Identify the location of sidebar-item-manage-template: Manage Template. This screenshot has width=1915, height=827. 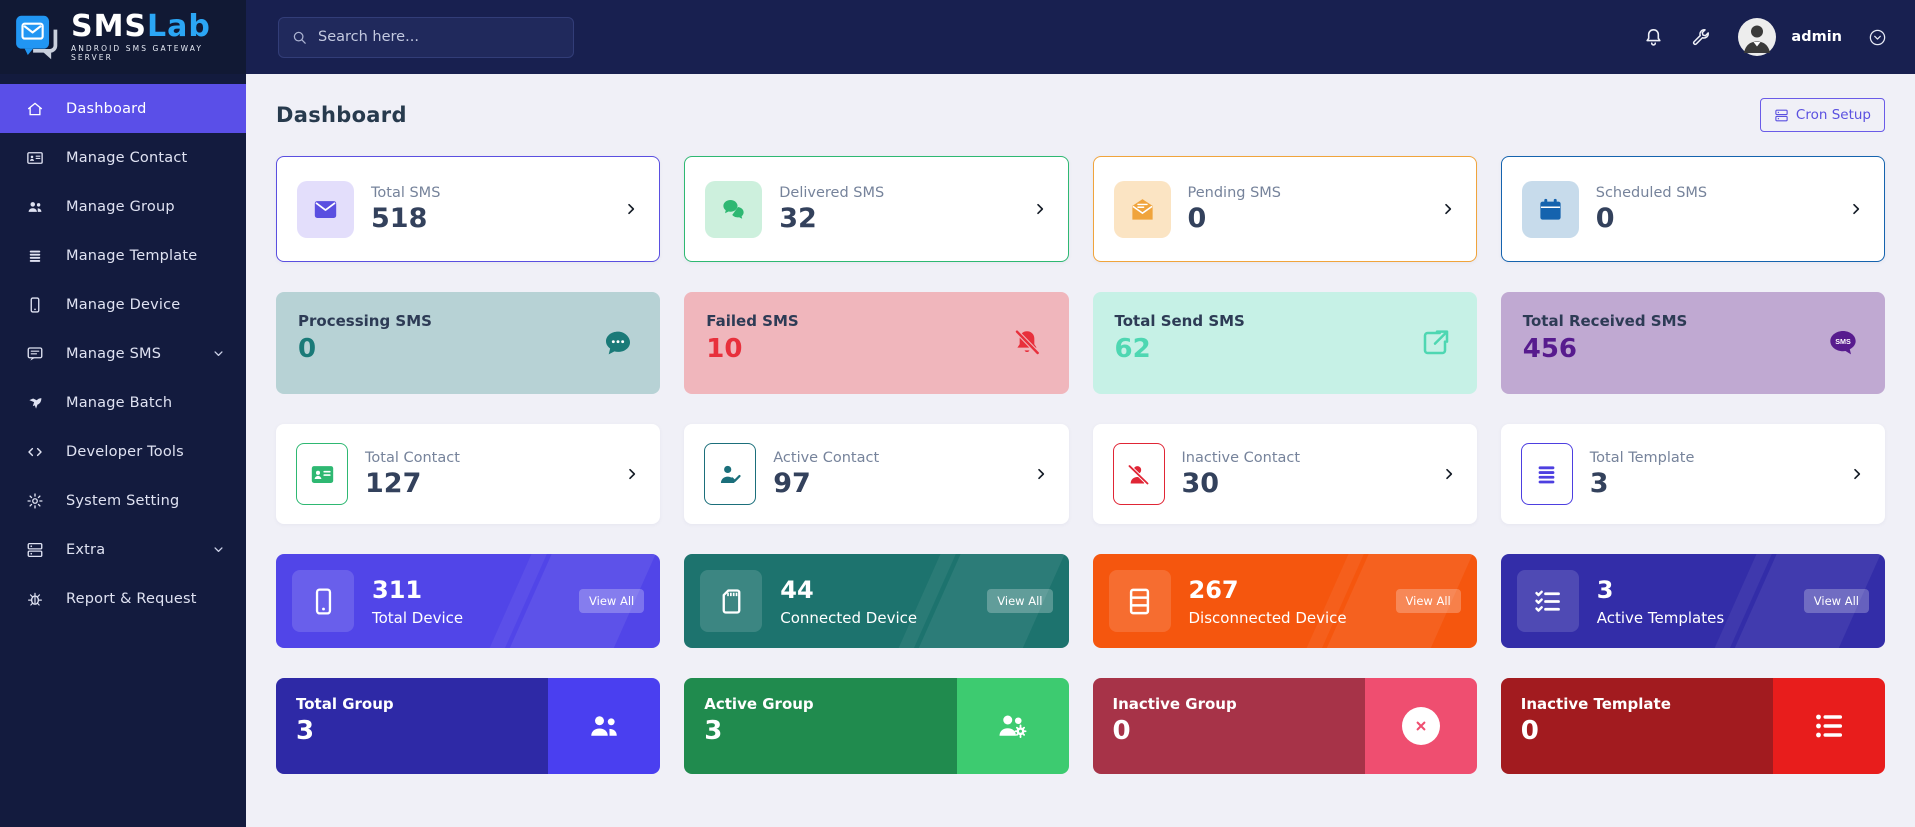
(123, 255).